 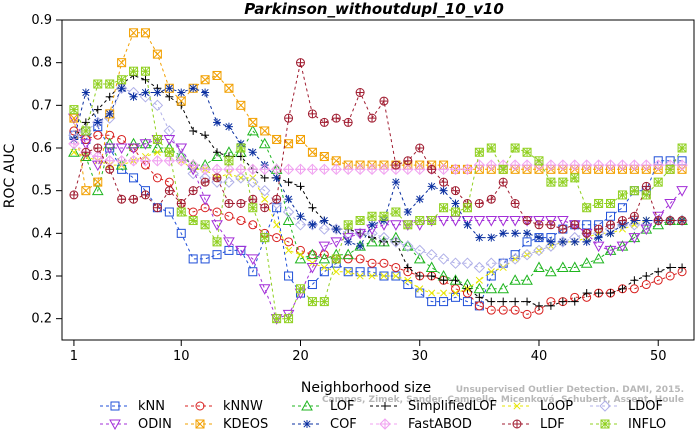 I want to click on legend-item-odin: ODIN, so click(x=136, y=424).